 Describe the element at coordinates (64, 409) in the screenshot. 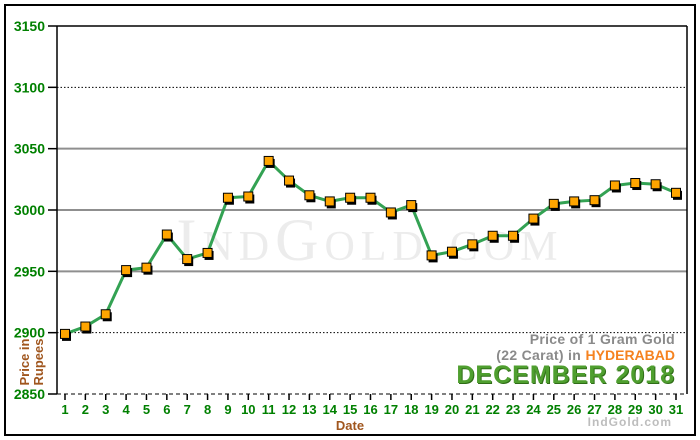

I see `svg-text: 1` at that location.